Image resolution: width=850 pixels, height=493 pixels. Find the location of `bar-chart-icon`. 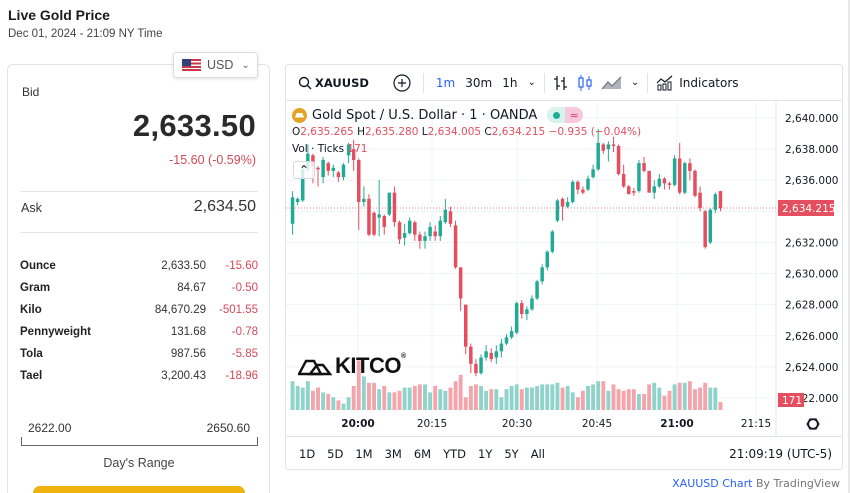

bar-chart-icon is located at coordinates (560, 82).